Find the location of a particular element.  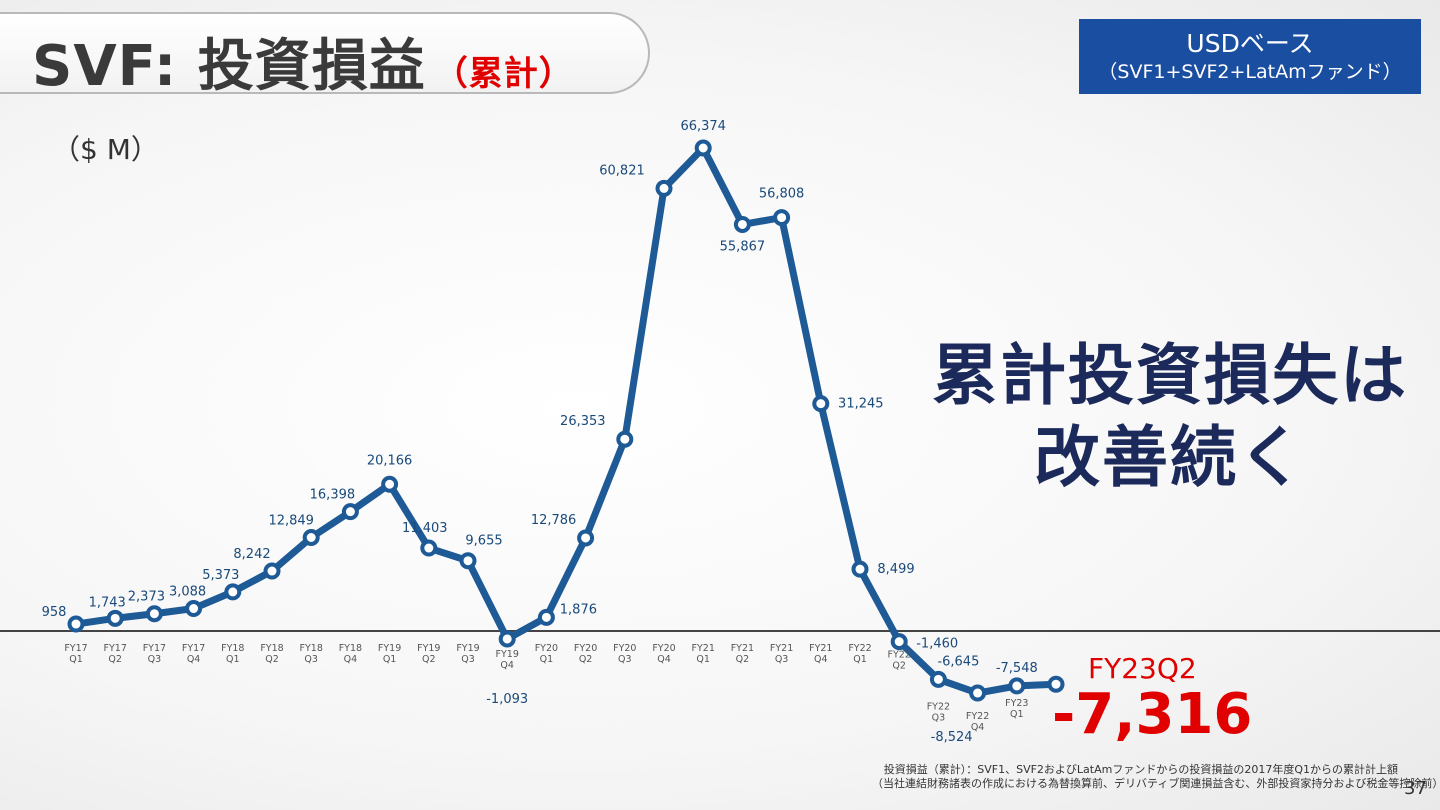

data-label: 11,403 is located at coordinates (425, 528).